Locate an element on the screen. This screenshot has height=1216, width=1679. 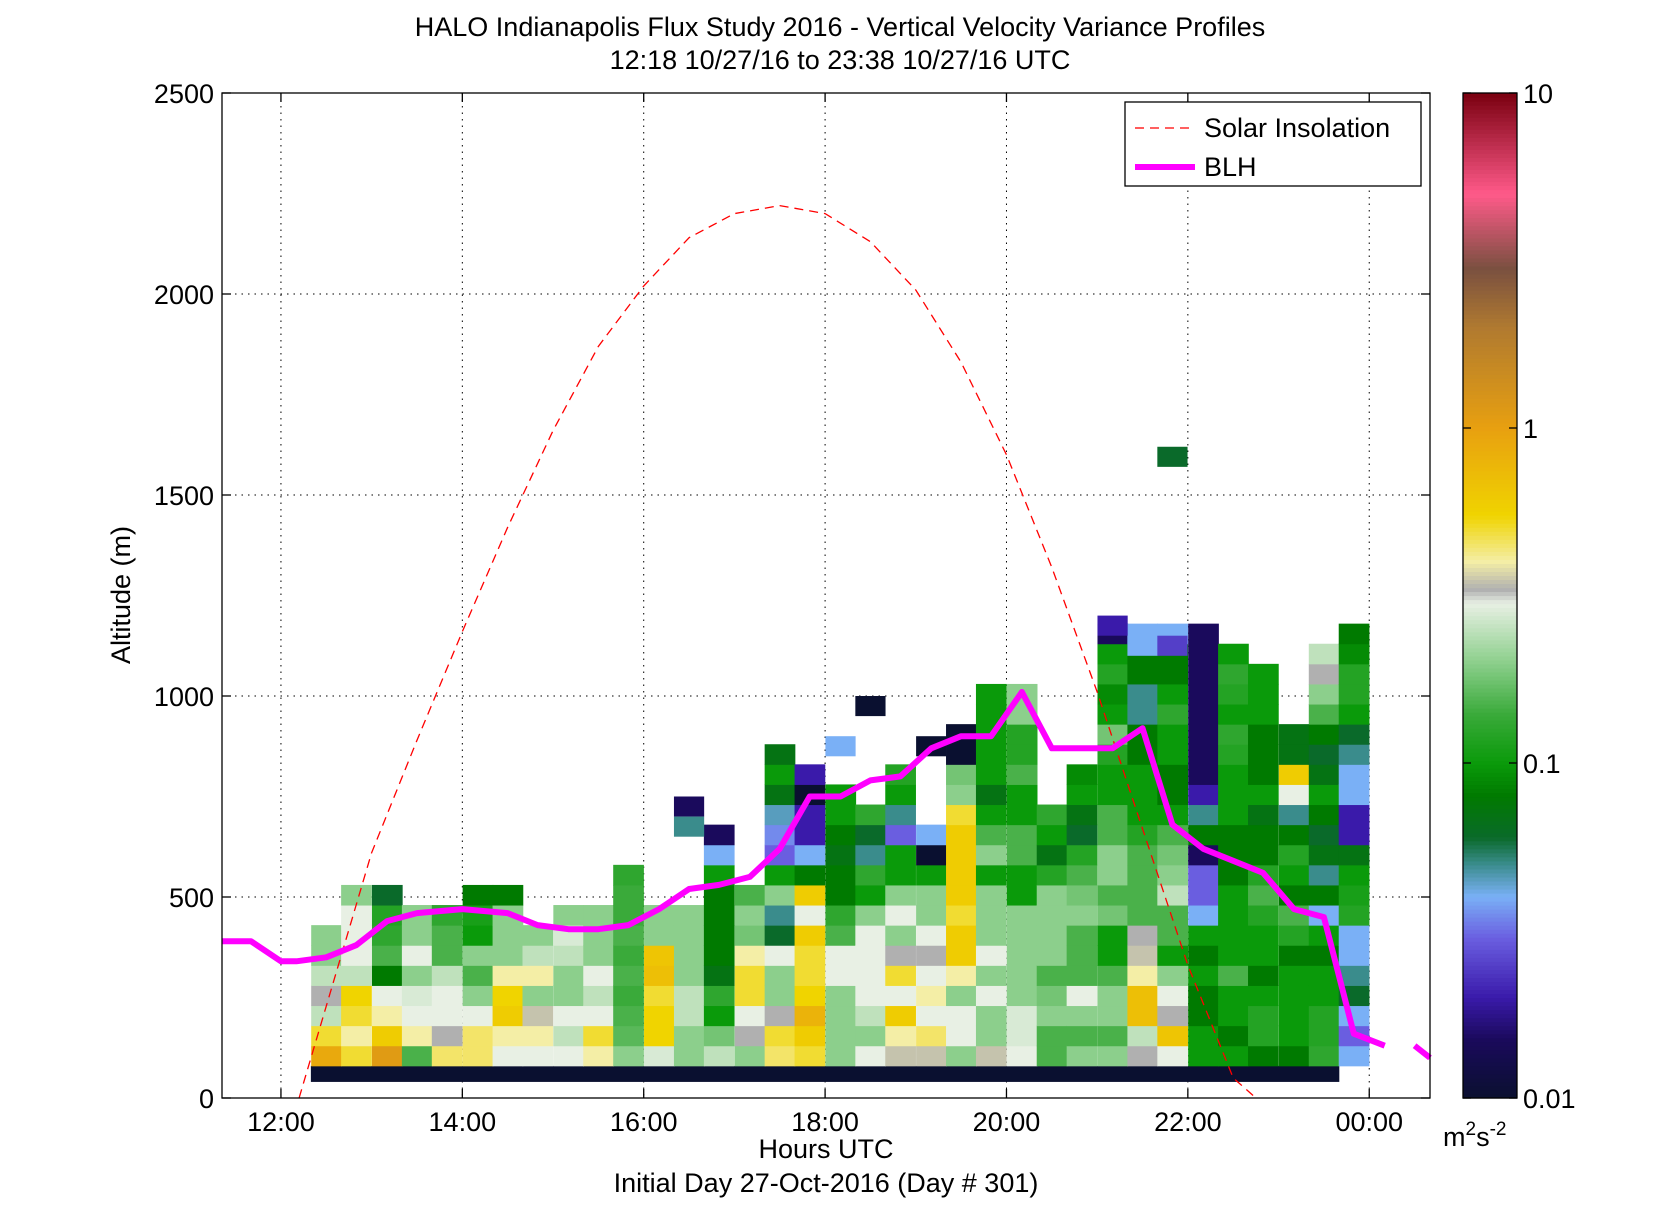
blh-line-tail is located at coordinates (1422, 1052).